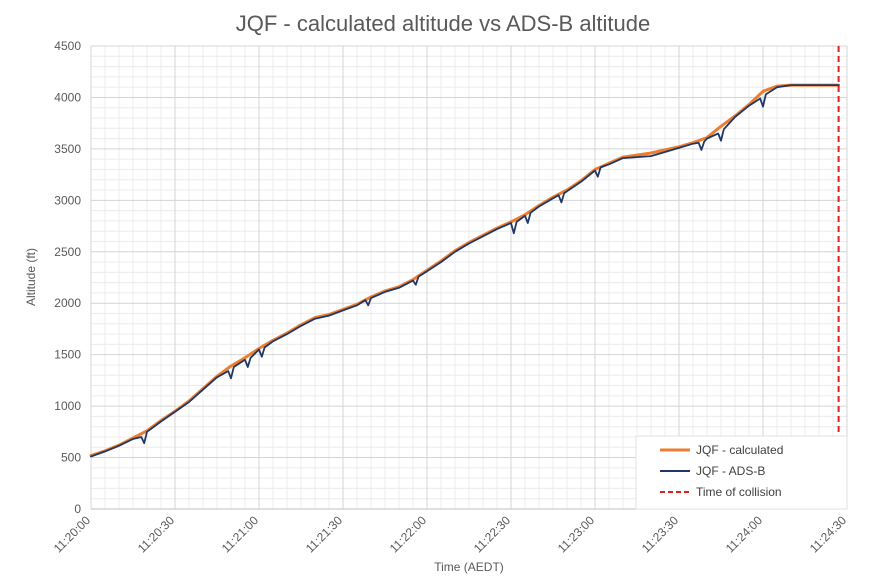 The height and width of the screenshot is (577, 886). Describe the element at coordinates (156, 534) in the screenshot. I see `x-tick-label: 11:20:30` at that location.